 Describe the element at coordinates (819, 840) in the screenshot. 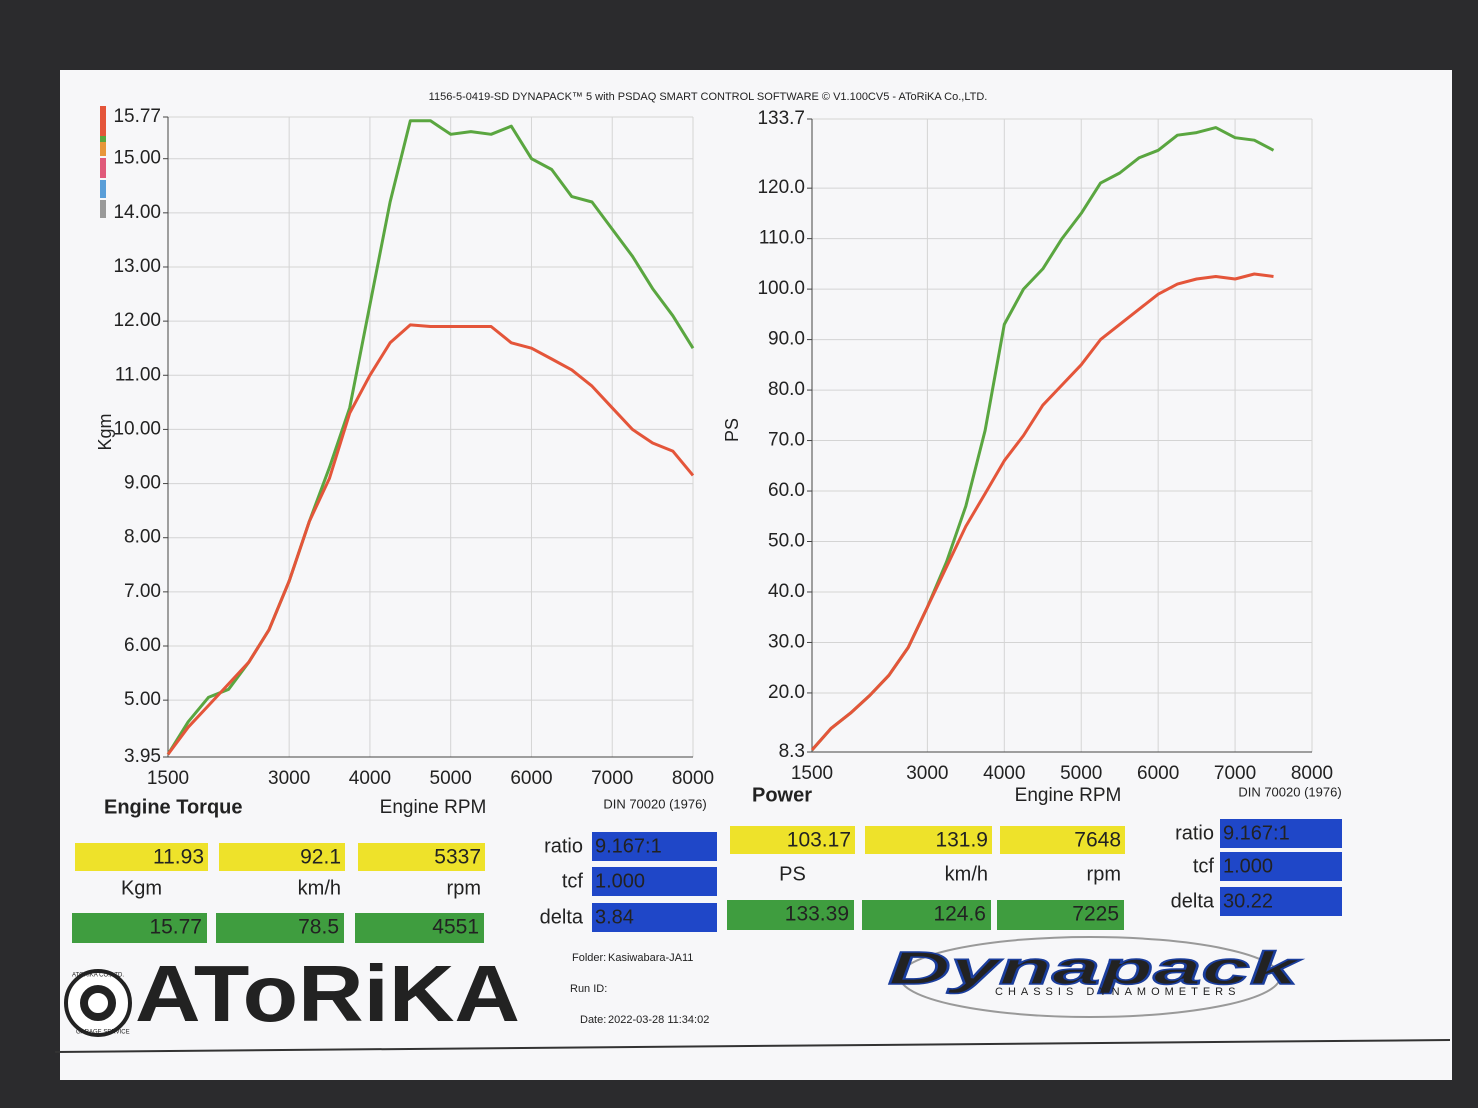

I see `readout-value: 103.17` at that location.